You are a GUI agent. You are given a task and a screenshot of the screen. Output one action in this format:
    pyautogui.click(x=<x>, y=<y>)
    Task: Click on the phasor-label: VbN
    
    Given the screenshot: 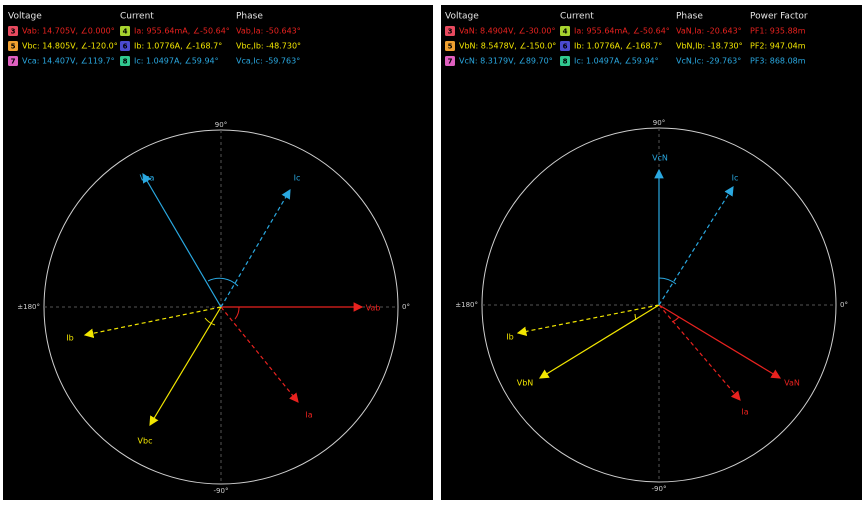 What is the action you would take?
    pyautogui.click(x=525, y=383)
    